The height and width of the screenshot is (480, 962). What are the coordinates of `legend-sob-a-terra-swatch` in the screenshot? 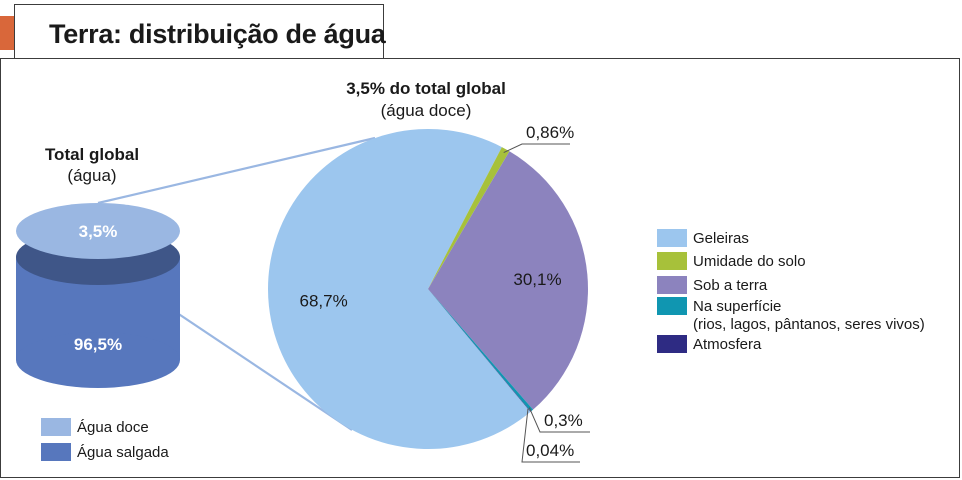 It's located at (672, 285).